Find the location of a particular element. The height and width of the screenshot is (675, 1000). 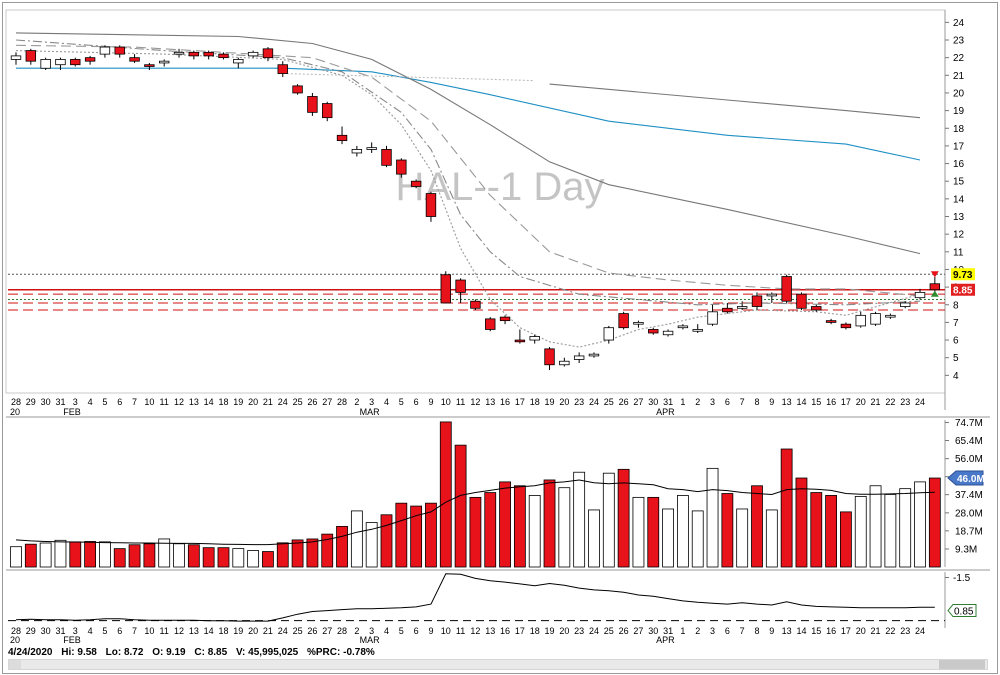

horizontal-scrollbar is located at coordinates (498, 664).